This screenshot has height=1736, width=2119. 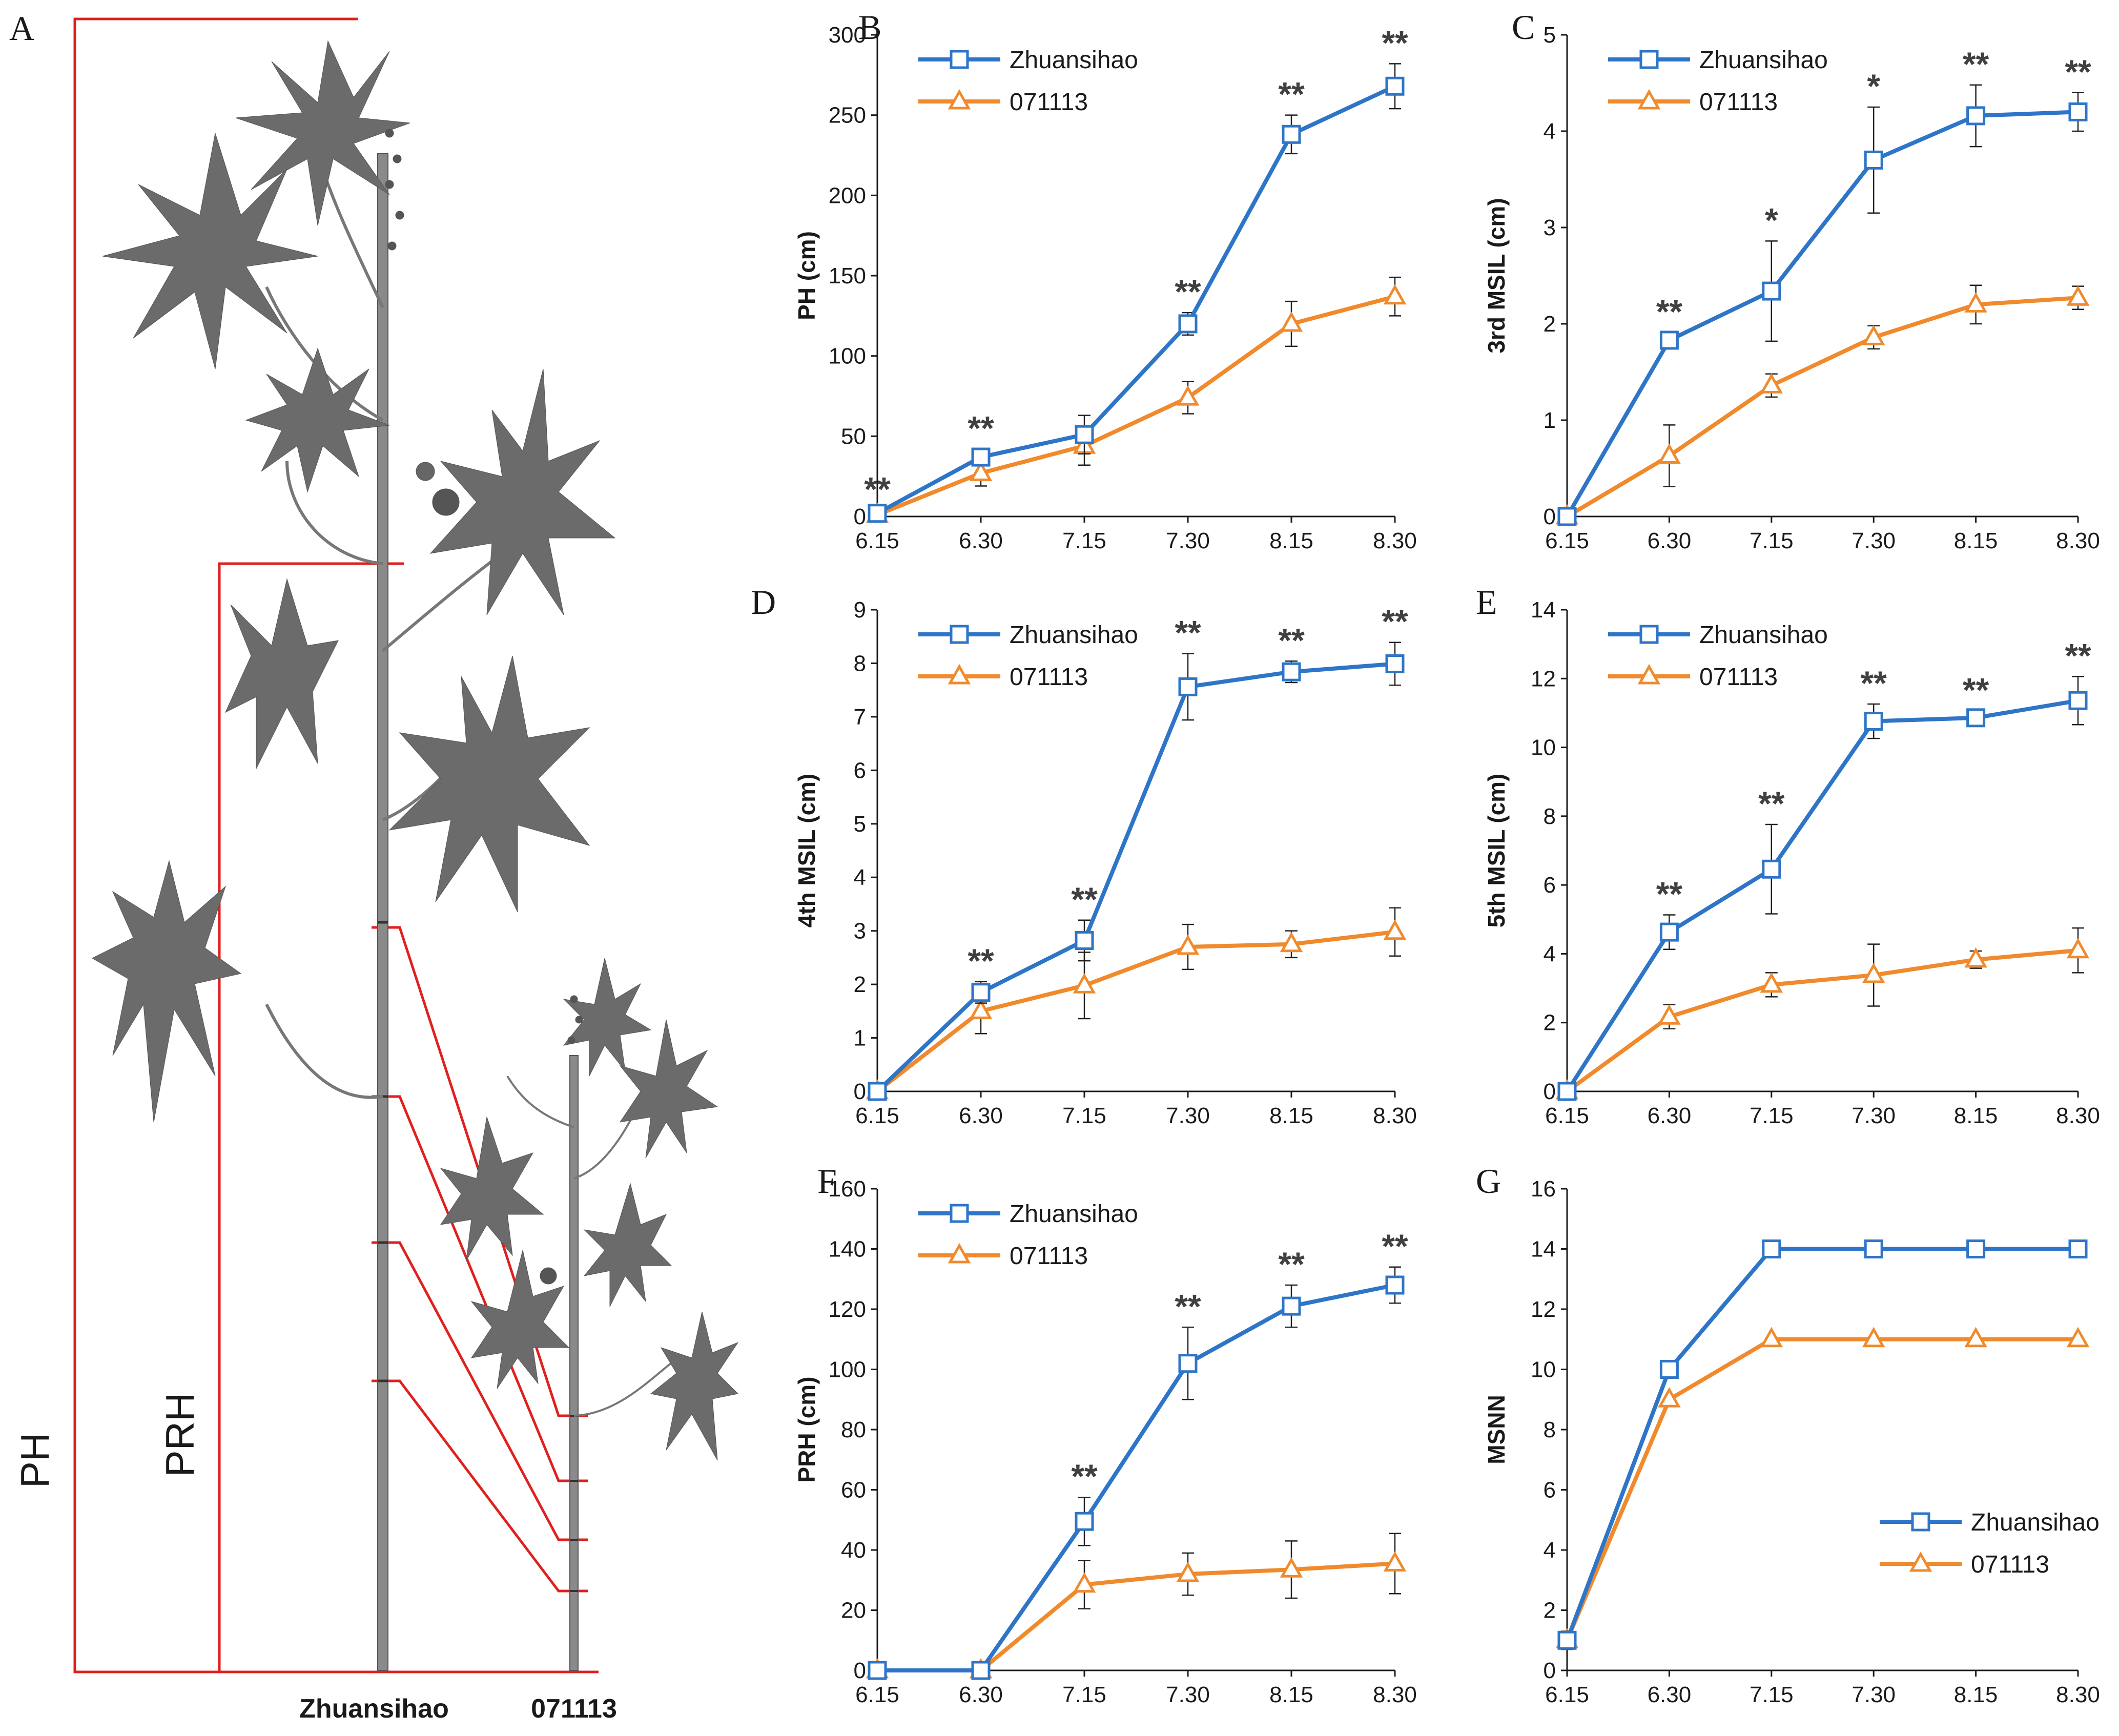 I want to click on y-tick-label: 140, so click(x=848, y=1249).